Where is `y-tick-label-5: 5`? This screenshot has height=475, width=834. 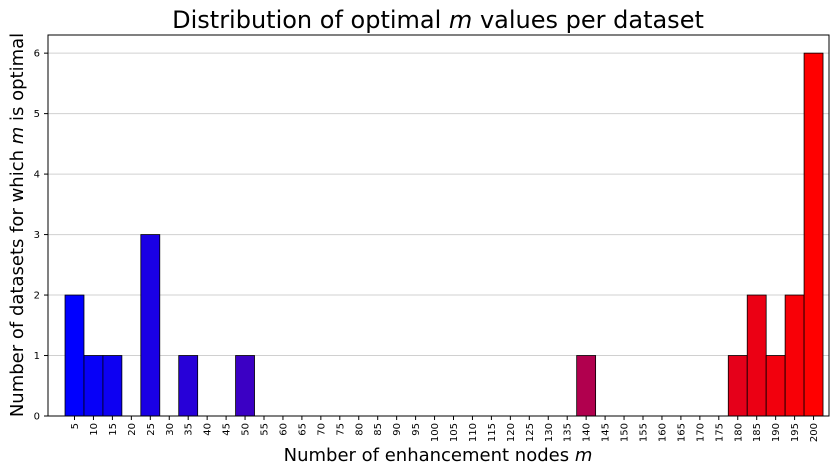
y-tick-label-5: 5 is located at coordinates (37, 114).